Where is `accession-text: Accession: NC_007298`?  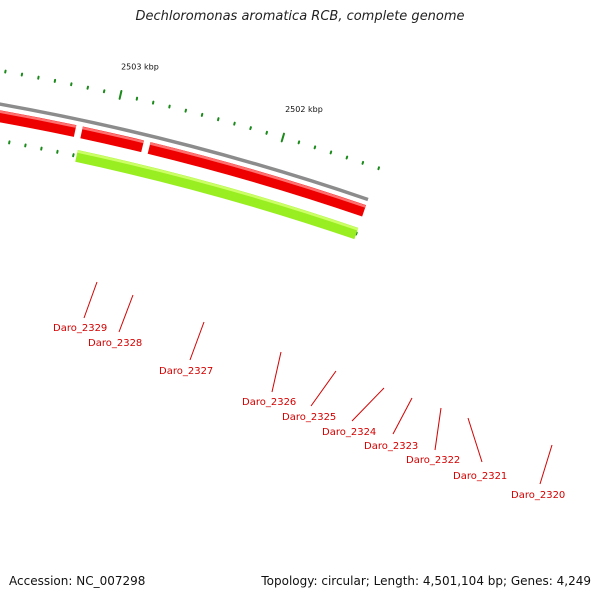 accession-text: Accession: NC_007298 is located at coordinates (77, 581).